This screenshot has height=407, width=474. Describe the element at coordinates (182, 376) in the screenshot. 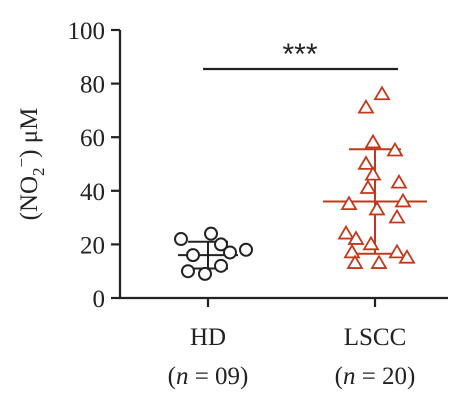

I see `n-label-hd-n: n` at that location.